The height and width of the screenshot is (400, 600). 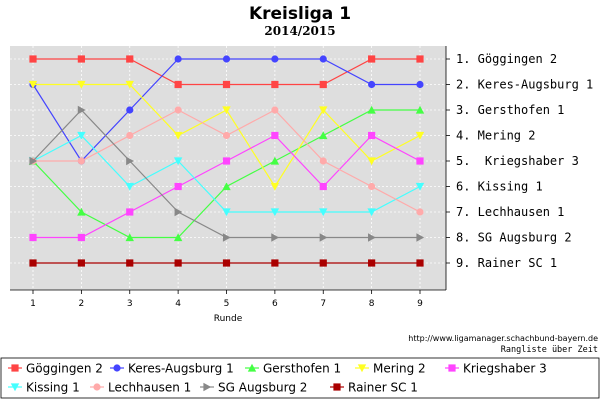 I want to click on rank-label: 6. Kissing 1, so click(x=499, y=187).